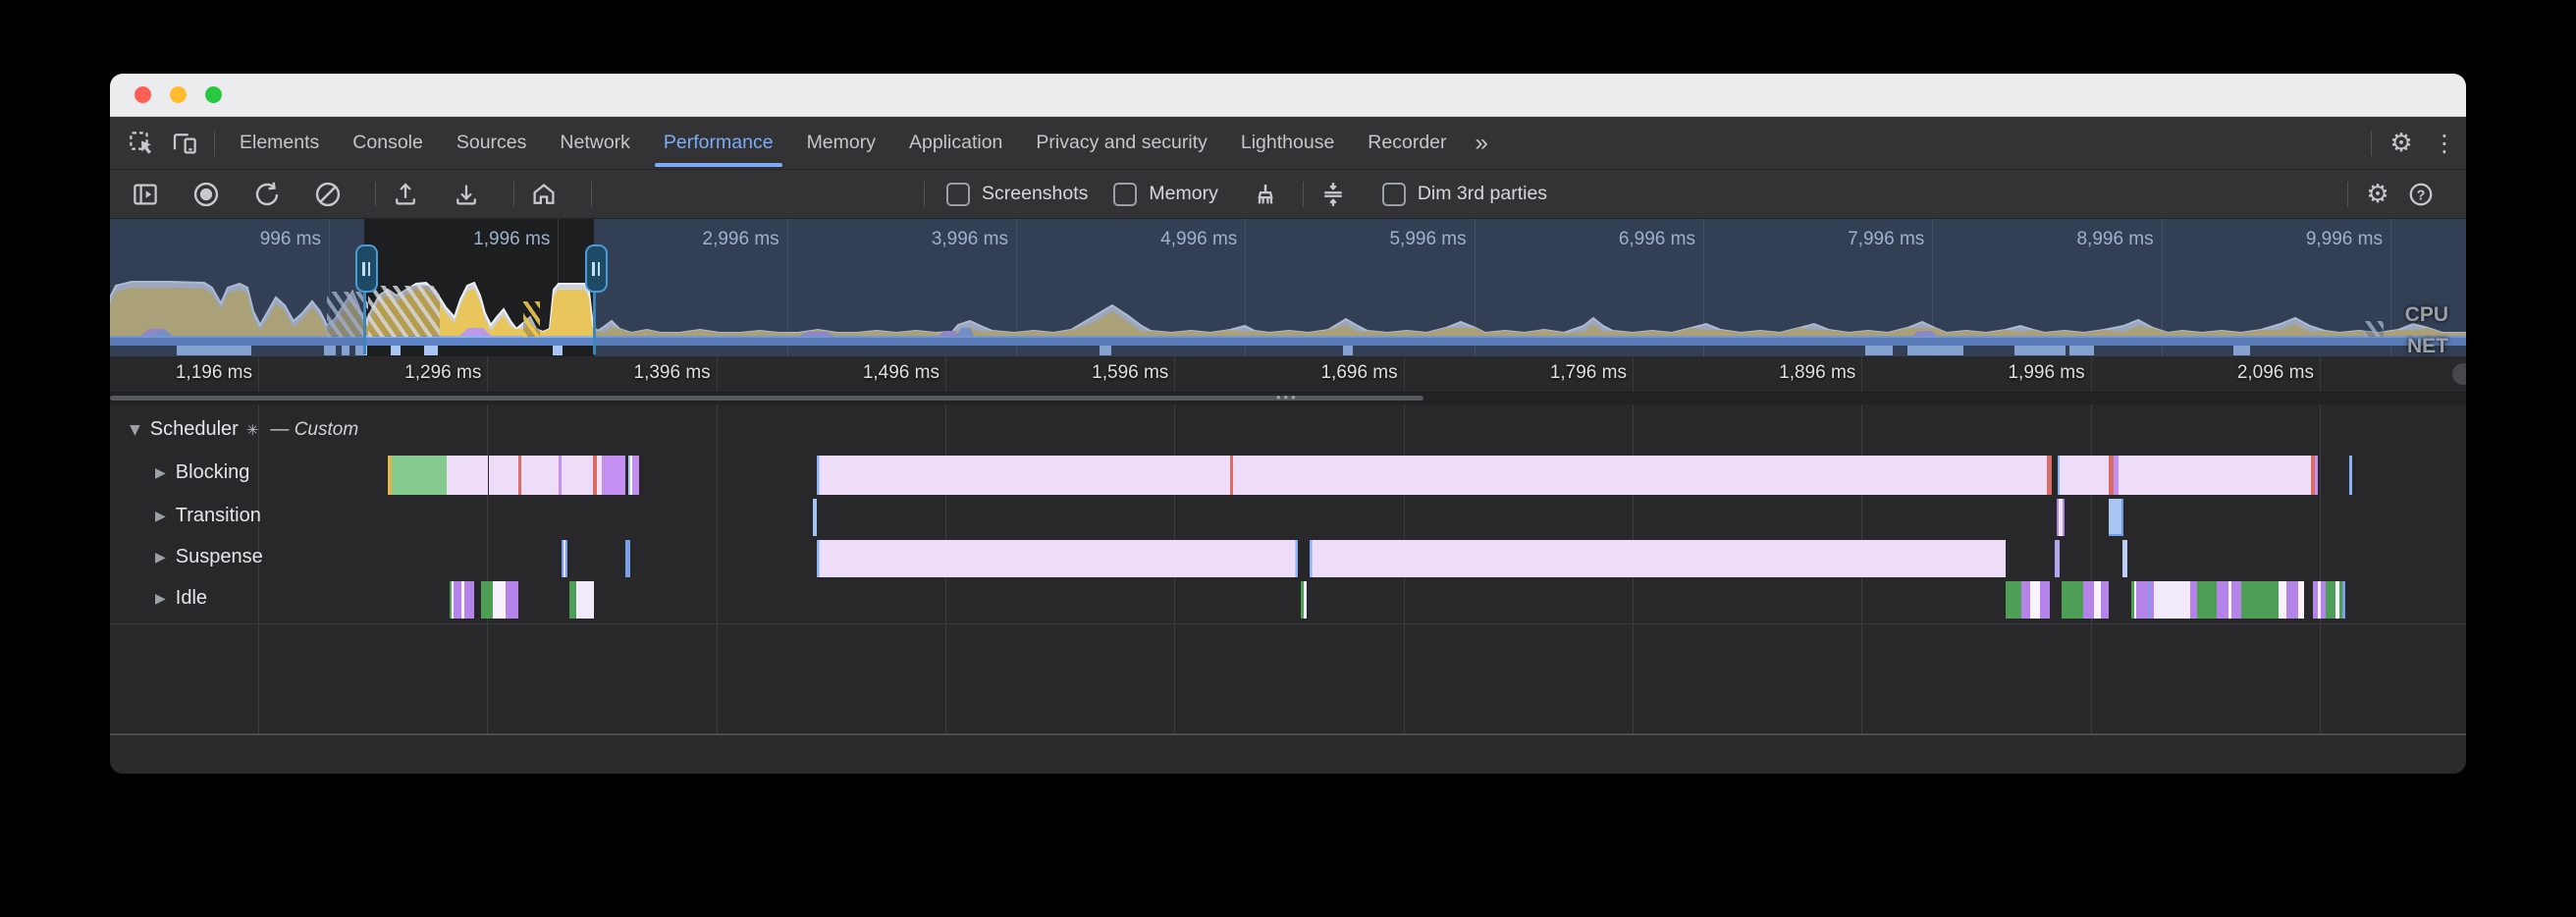  I want to click on device-toolbar-icon, so click(184, 143).